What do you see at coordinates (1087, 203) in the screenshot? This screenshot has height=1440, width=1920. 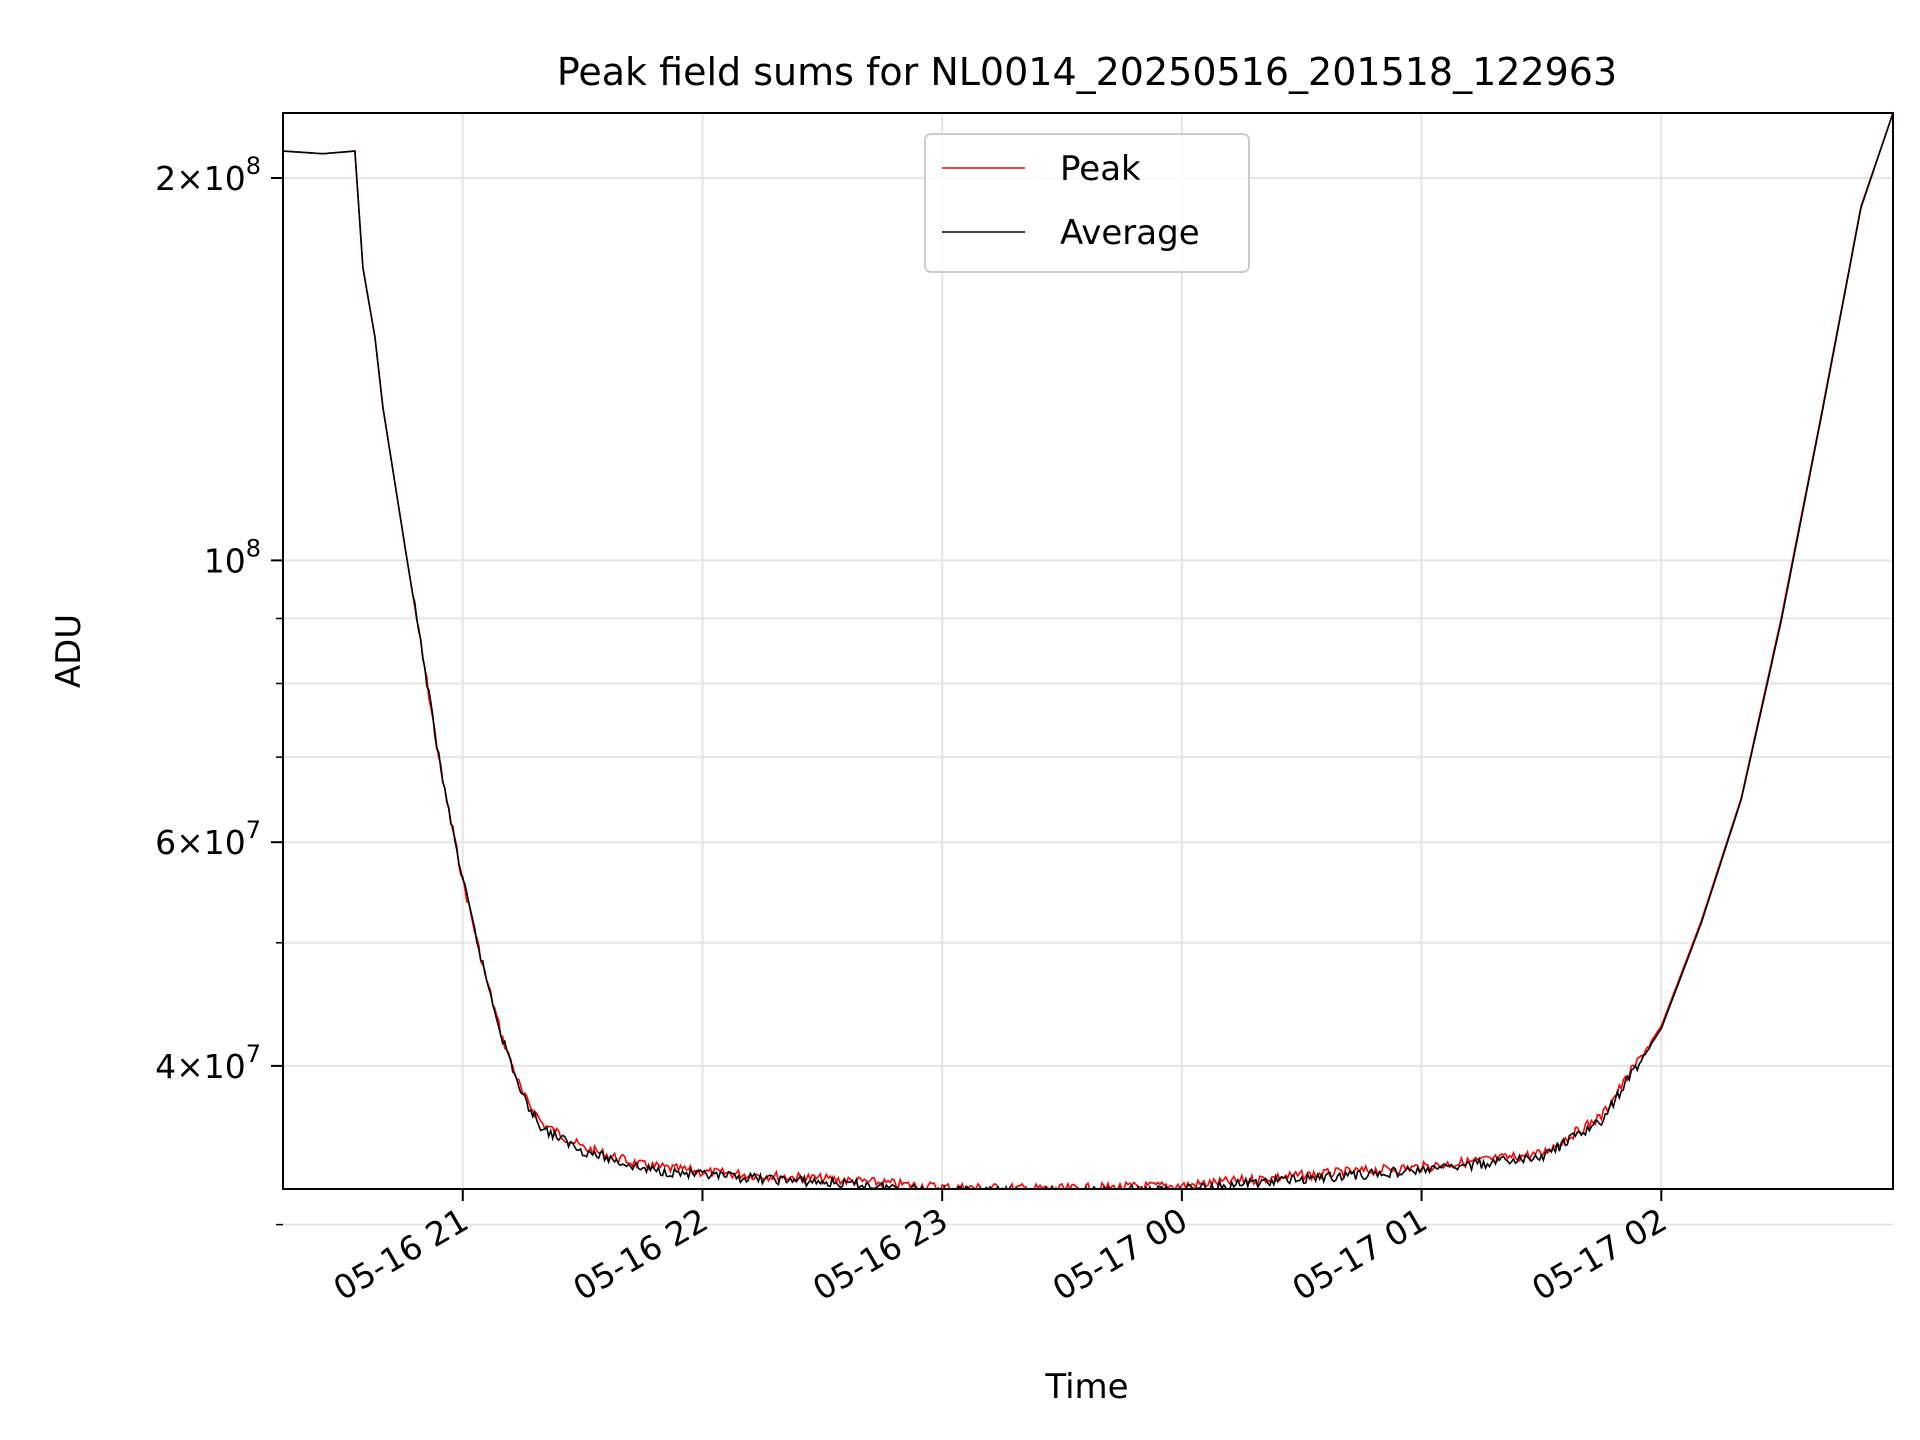 I see `legend: Peak Average` at bounding box center [1087, 203].